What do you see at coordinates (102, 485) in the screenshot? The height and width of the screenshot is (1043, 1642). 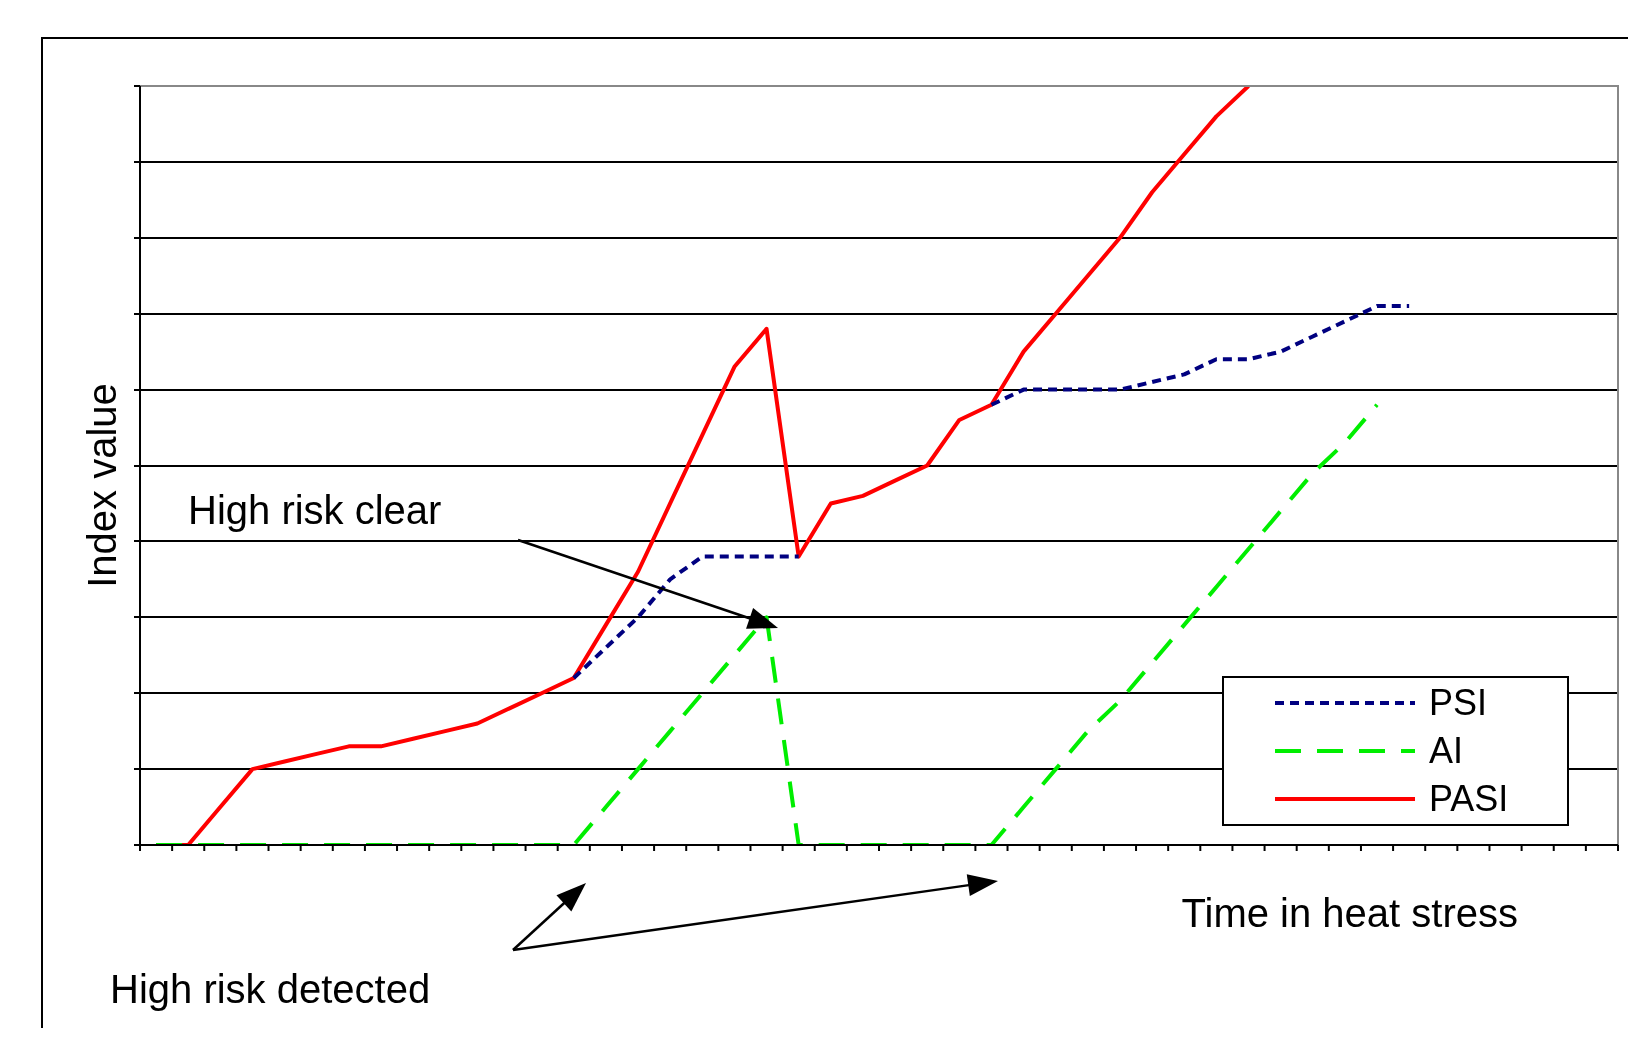 I see `y-axis-title: Index value` at bounding box center [102, 485].